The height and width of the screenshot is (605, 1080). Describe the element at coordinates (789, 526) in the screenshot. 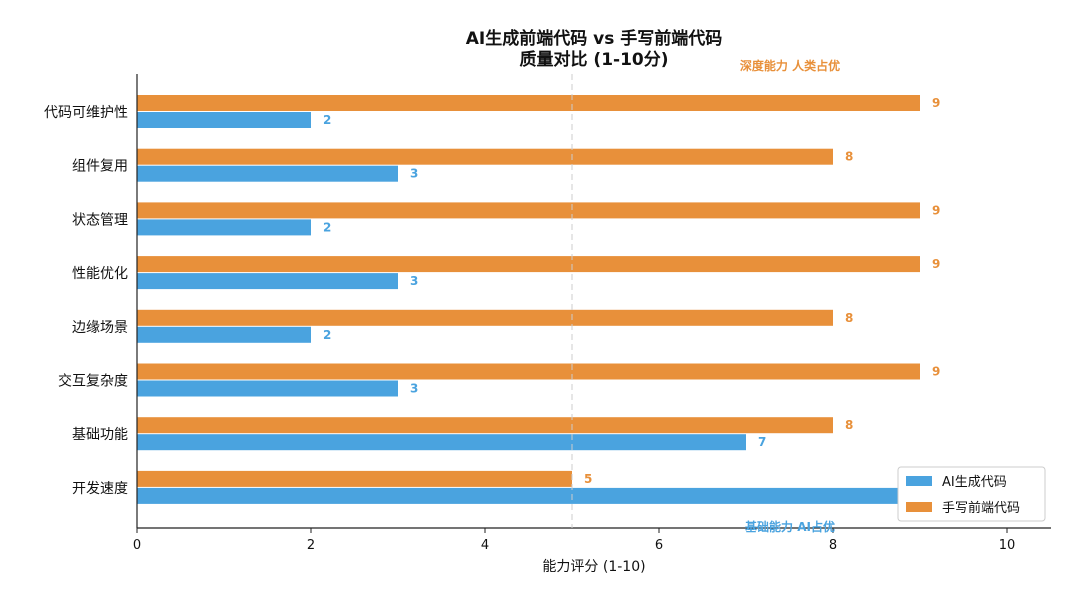

I see `annotation-basic-ability: 基础能力 AI占优` at that location.